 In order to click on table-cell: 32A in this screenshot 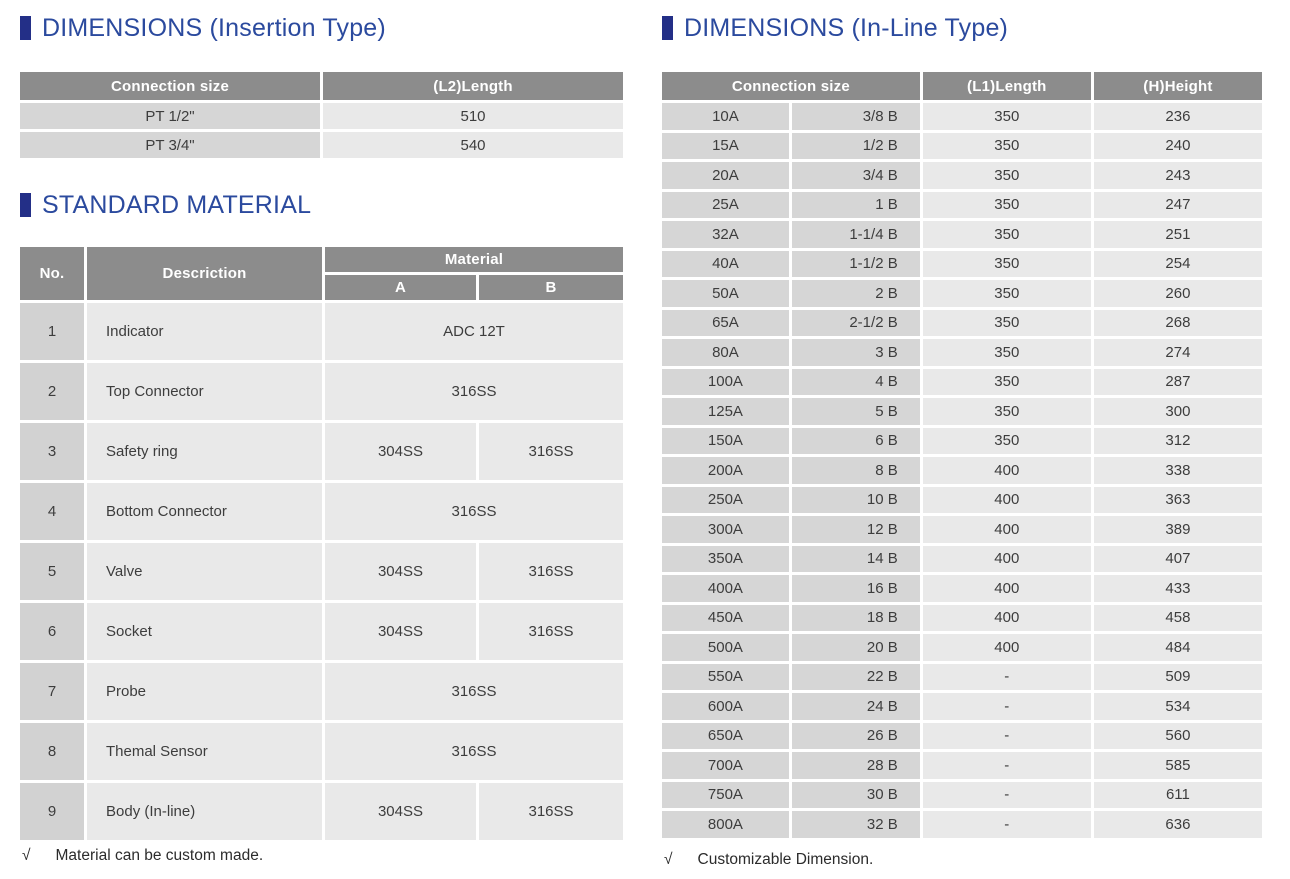, I will do `click(725, 234)`.